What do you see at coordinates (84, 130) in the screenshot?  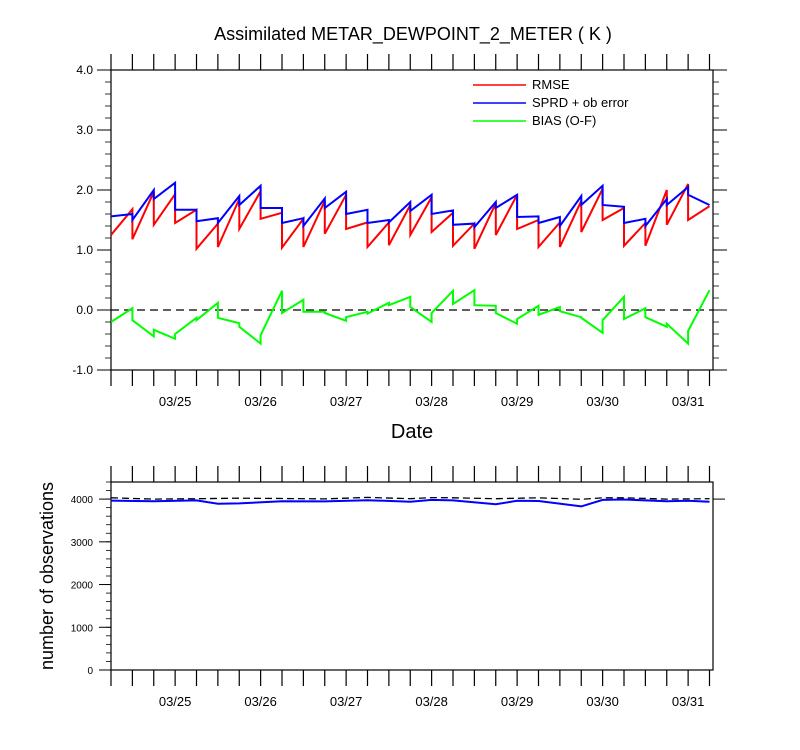 I see `y-tick-label: 3.0` at bounding box center [84, 130].